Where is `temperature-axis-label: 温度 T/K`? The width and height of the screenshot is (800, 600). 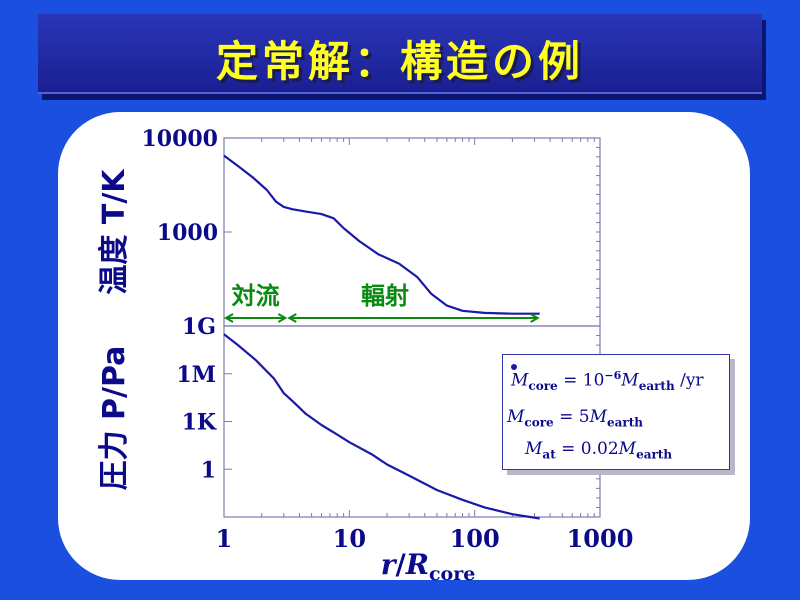 temperature-axis-label: 温度 T/K is located at coordinates (114, 231).